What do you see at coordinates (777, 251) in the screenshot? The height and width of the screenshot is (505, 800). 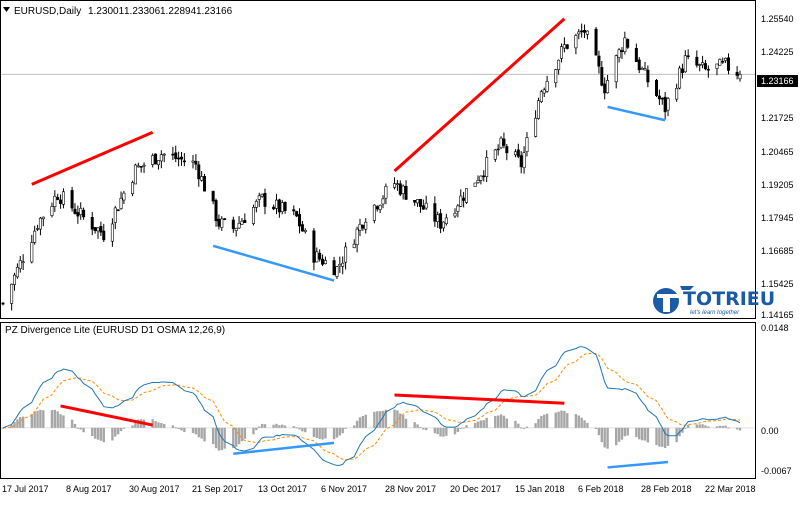 I see `price-axis-label: 1.16685` at bounding box center [777, 251].